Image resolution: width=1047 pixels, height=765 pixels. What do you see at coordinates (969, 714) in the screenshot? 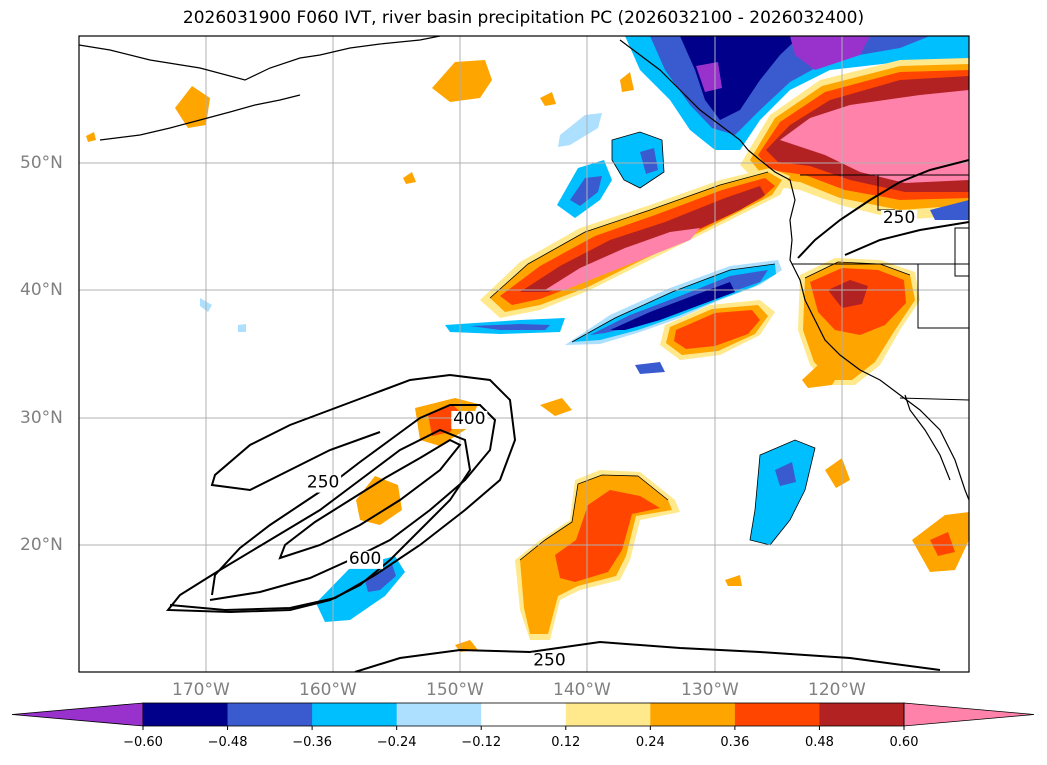
I see `colorbar-extend-high` at bounding box center [969, 714].